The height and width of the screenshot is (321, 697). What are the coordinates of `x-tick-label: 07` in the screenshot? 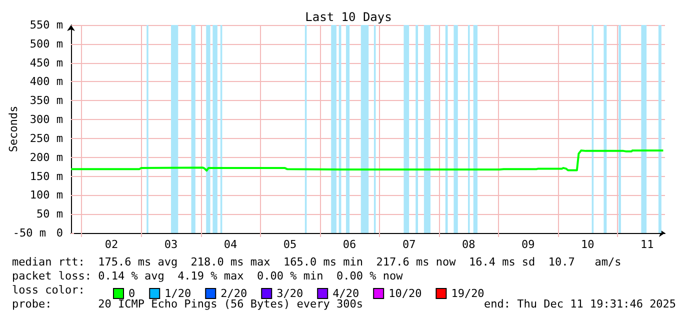 It's located at (409, 244).